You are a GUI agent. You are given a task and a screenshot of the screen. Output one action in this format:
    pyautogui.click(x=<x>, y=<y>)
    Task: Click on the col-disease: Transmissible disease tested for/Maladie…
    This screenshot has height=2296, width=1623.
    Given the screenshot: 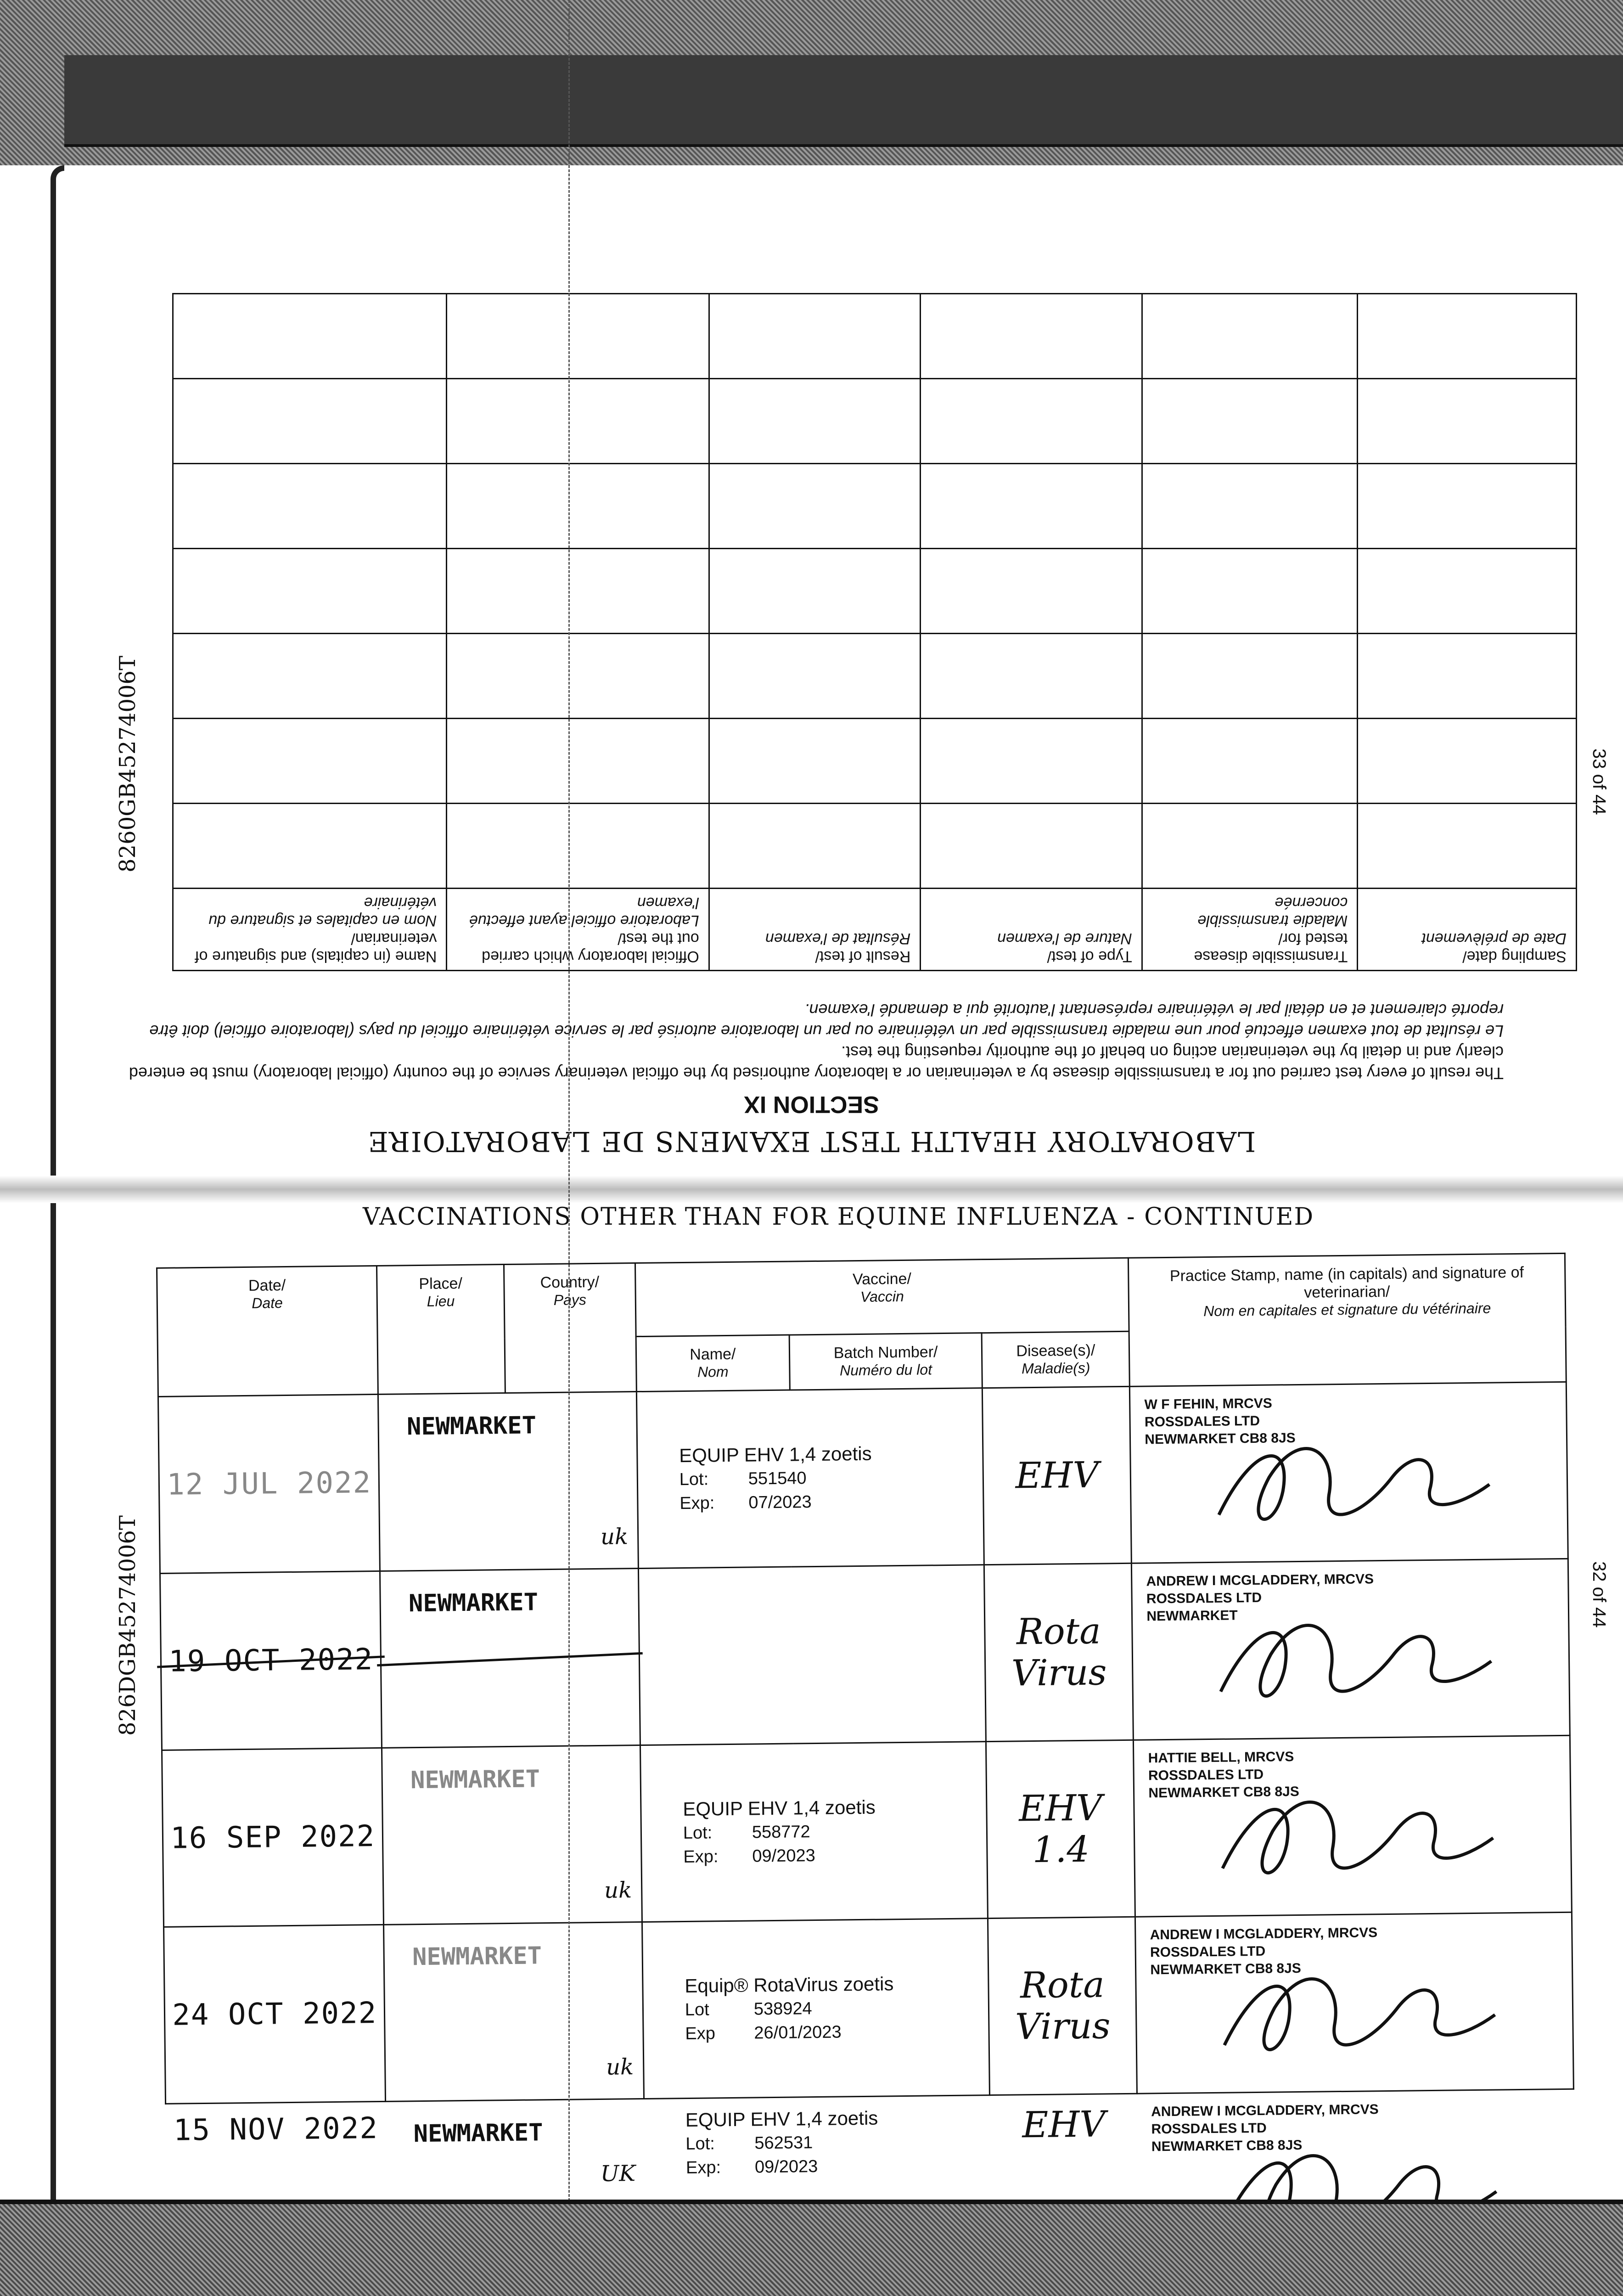 What is the action you would take?
    pyautogui.click(x=1250, y=929)
    